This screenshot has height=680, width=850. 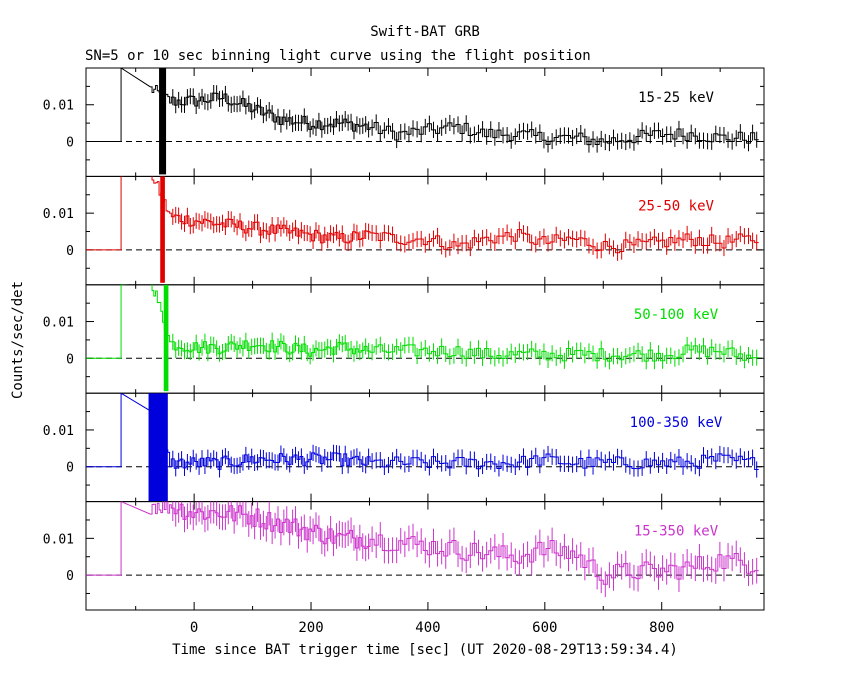 I want to click on panel-3: 0 0.01 100-350 keV, so click(x=404, y=447).